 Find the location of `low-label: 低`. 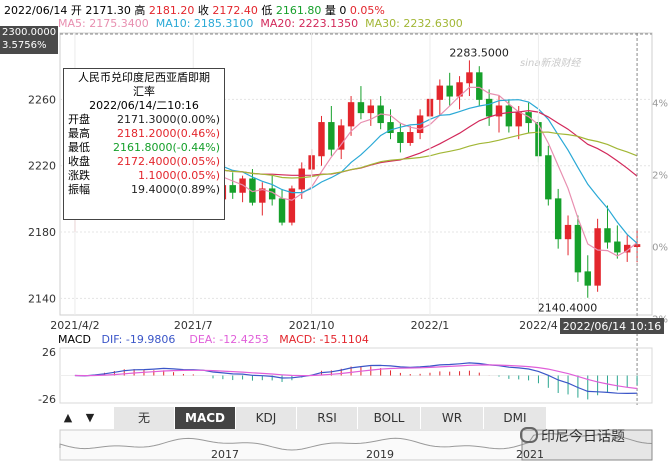

low-label: 低 is located at coordinates (267, 10).